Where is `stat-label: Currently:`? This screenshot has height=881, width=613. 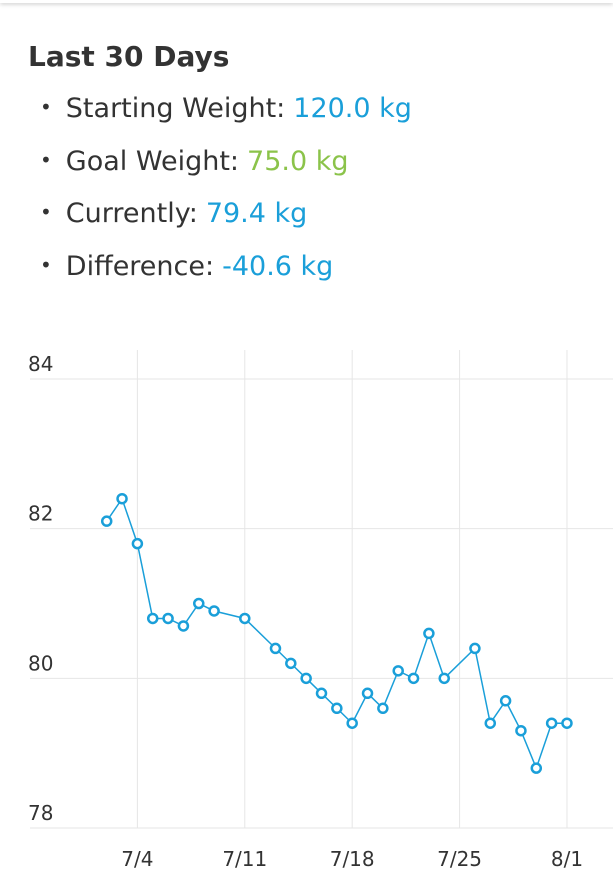
stat-label: Currently: is located at coordinates (131, 213).